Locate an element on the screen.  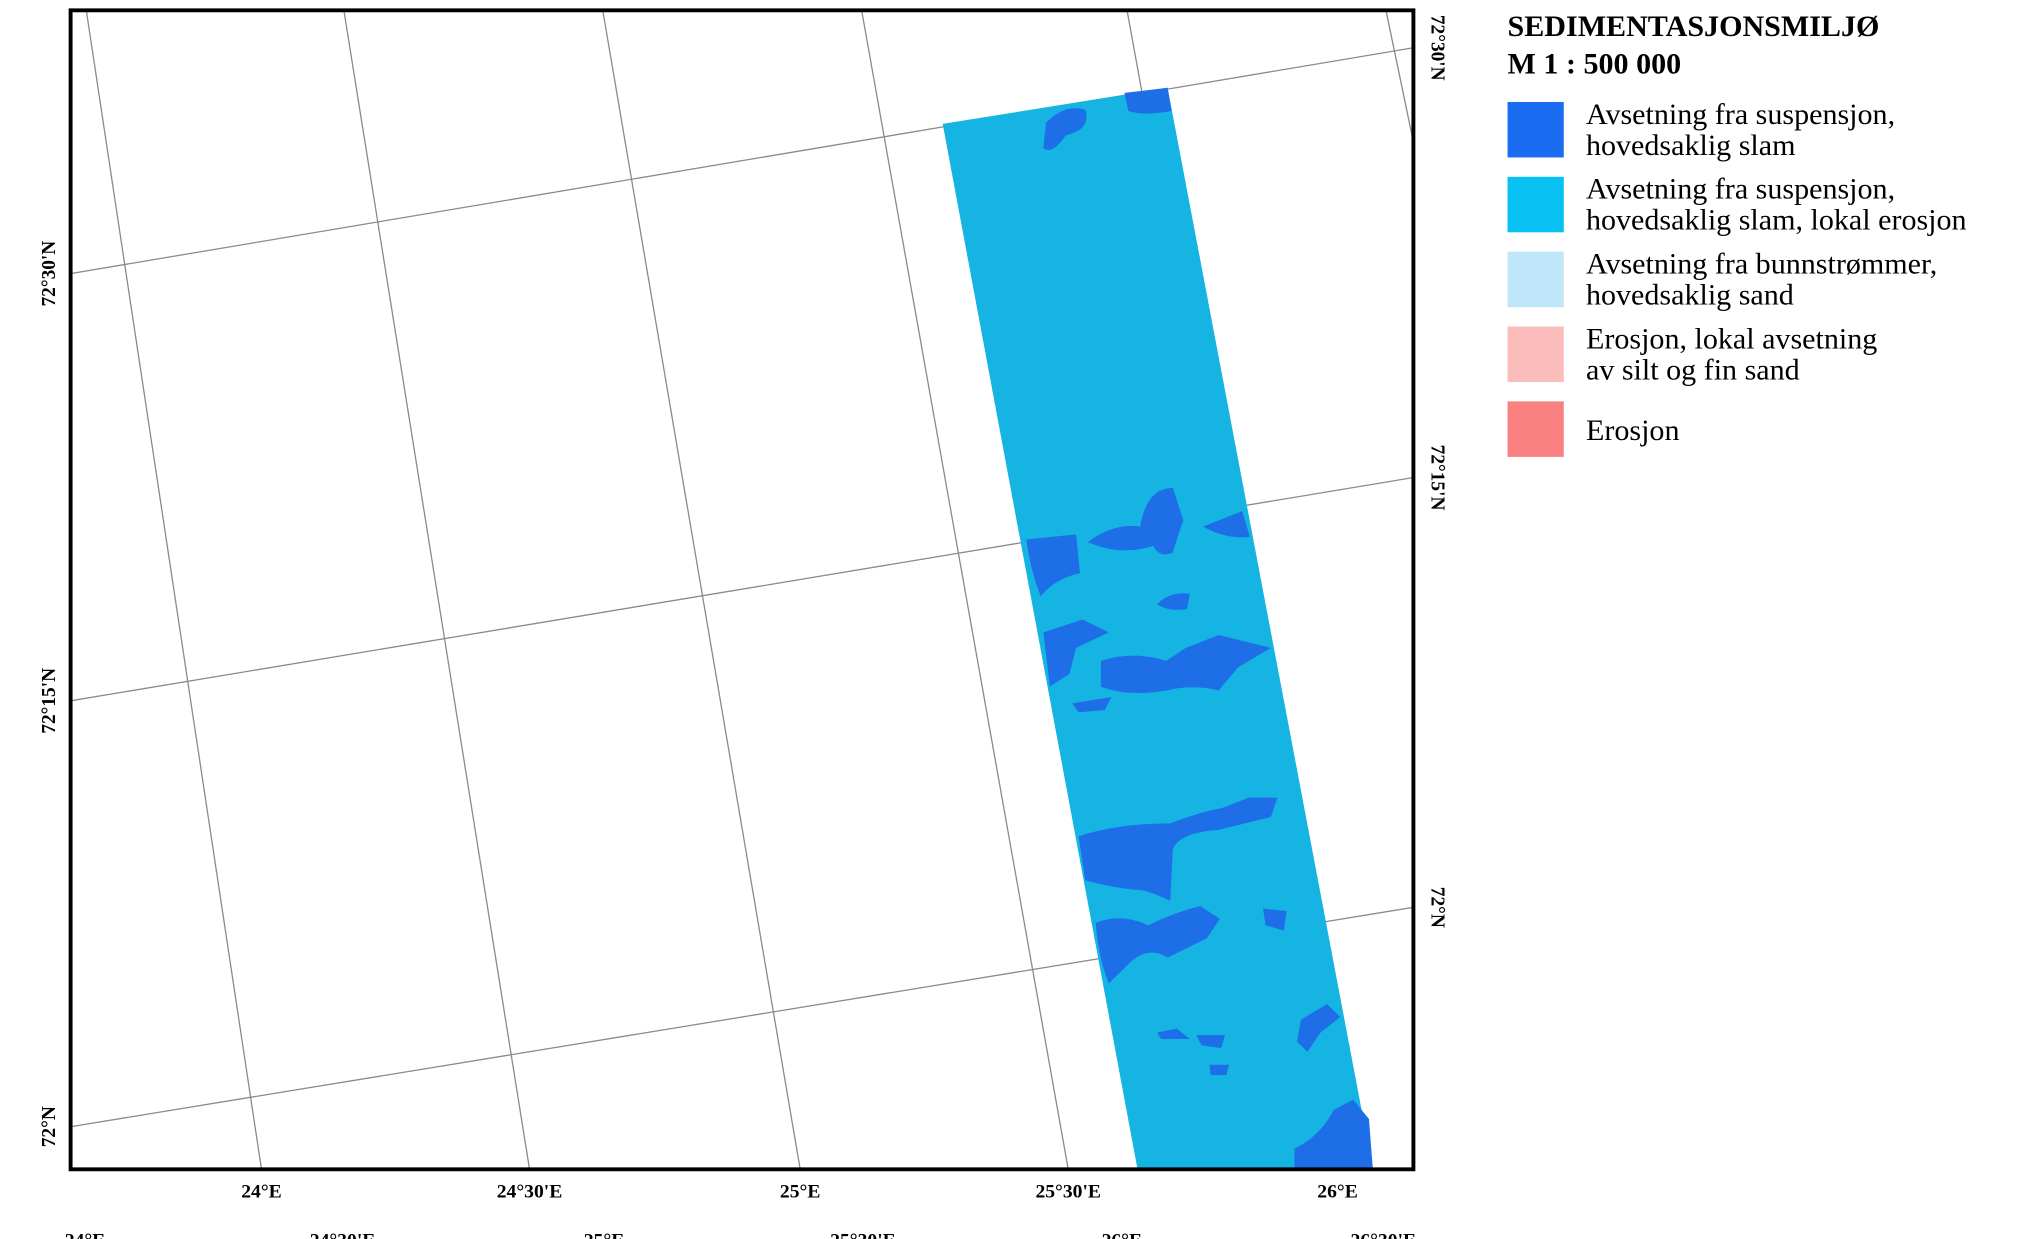
longitude-label: 26°30'E is located at coordinates (1384, 1235).